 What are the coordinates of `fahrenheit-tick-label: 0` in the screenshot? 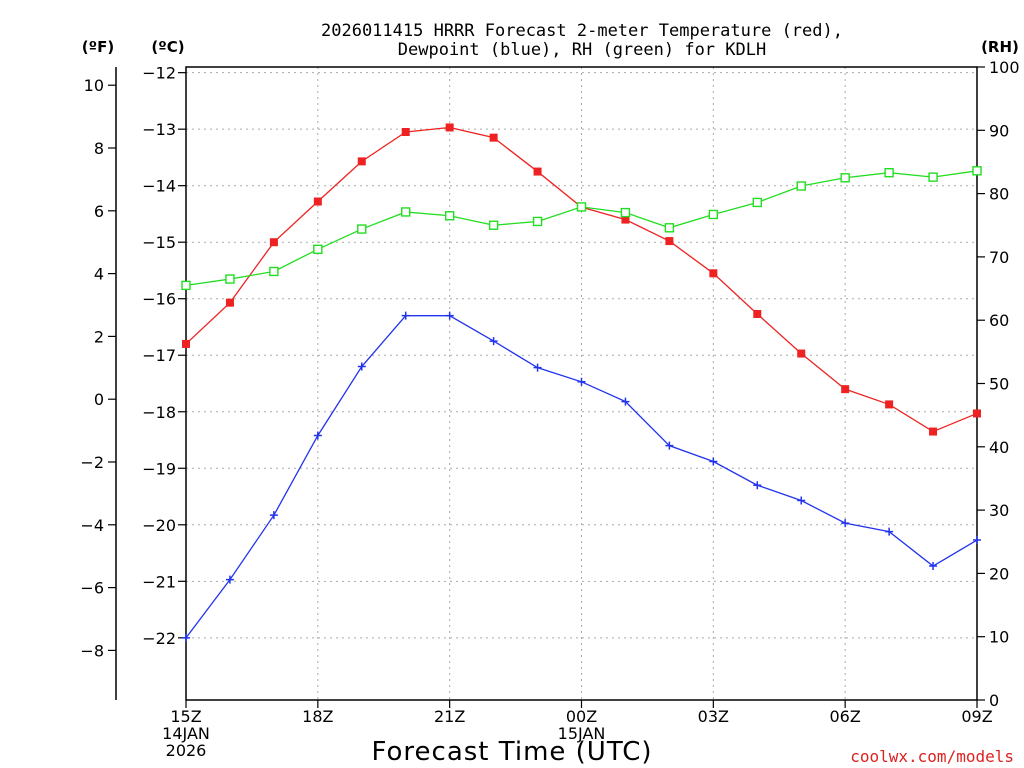 It's located at (99, 399).